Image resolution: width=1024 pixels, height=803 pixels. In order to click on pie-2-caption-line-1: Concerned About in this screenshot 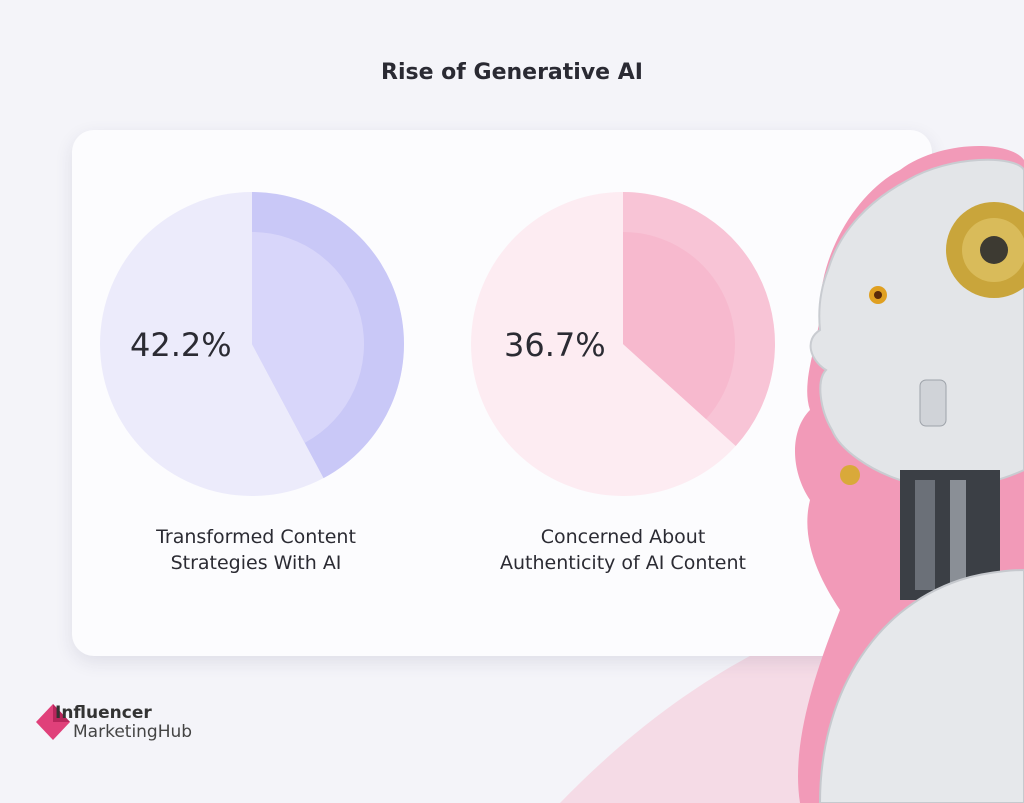, I will do `click(623, 537)`.